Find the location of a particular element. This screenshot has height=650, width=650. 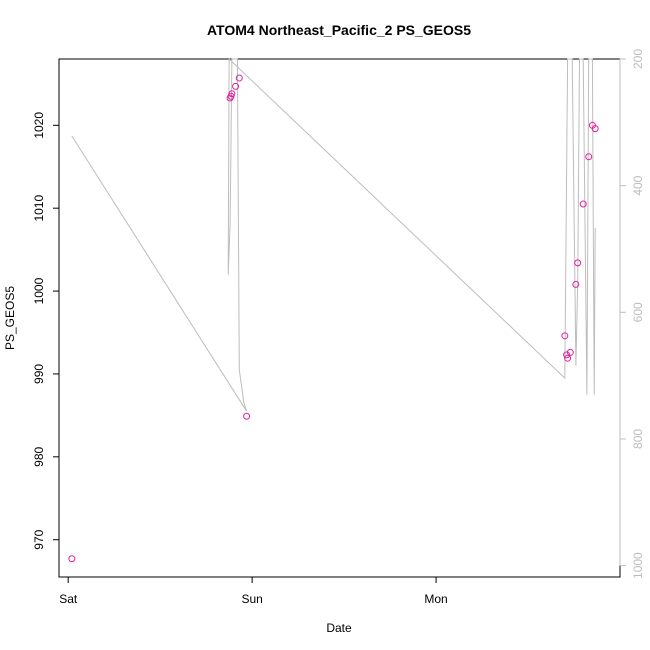

y-tick-label: 990 is located at coordinates (39, 374).